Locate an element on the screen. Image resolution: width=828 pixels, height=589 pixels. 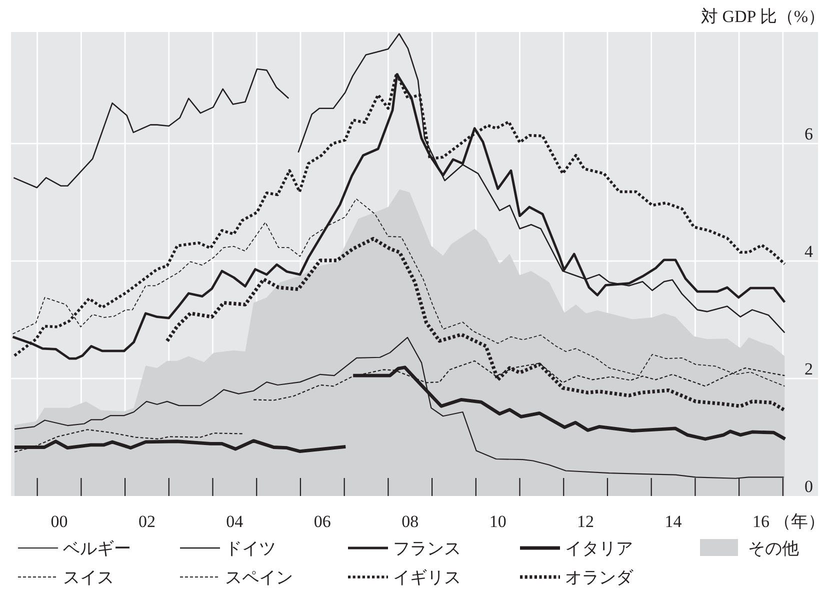
legend-label: ベルギー is located at coordinates (97, 548).